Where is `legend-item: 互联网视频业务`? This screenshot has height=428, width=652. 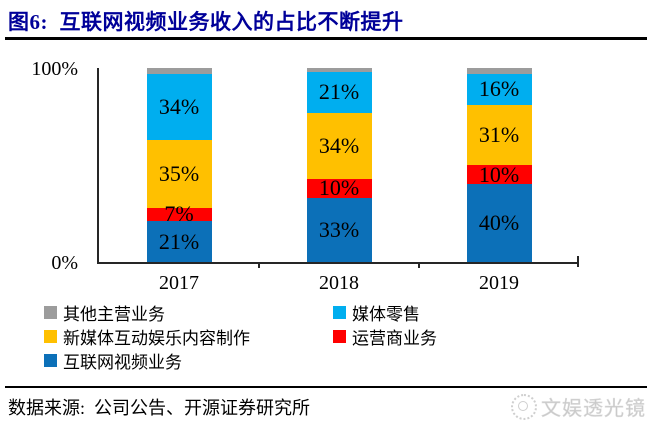
legend-item: 互联网视频业务 is located at coordinates (188, 361).